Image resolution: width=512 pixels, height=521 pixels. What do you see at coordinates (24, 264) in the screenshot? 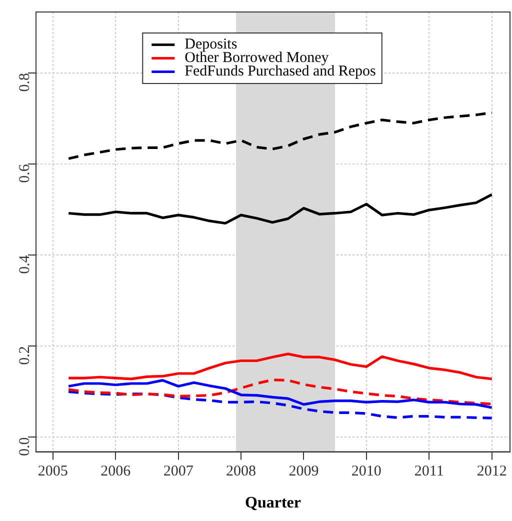
I see `y-tick-label: 0.4` at bounding box center [24, 264].